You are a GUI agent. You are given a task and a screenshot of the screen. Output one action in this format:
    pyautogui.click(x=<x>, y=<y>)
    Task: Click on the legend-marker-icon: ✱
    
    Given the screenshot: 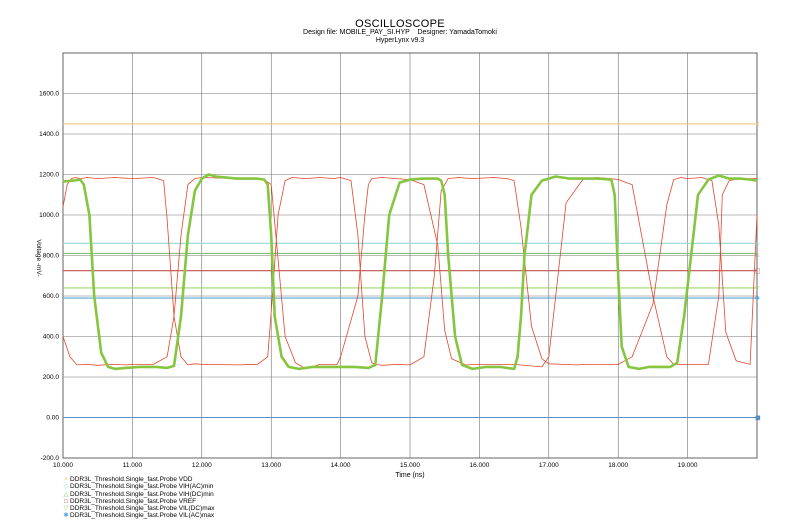 What is the action you would take?
    pyautogui.click(x=66, y=516)
    